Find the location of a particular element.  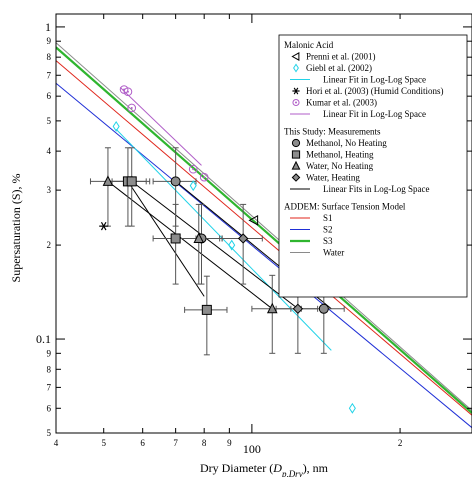

y-axis-label: Supersaturation (S), % is located at coordinates (16, 228).